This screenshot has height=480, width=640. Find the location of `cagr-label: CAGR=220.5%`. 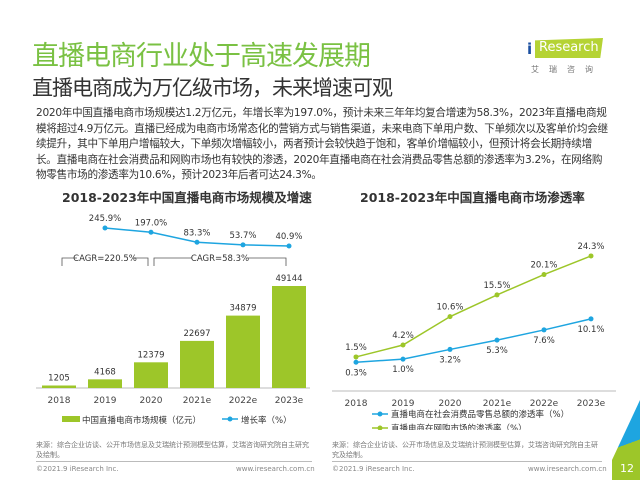

cagr-label: CAGR=220.5% is located at coordinates (105, 259).